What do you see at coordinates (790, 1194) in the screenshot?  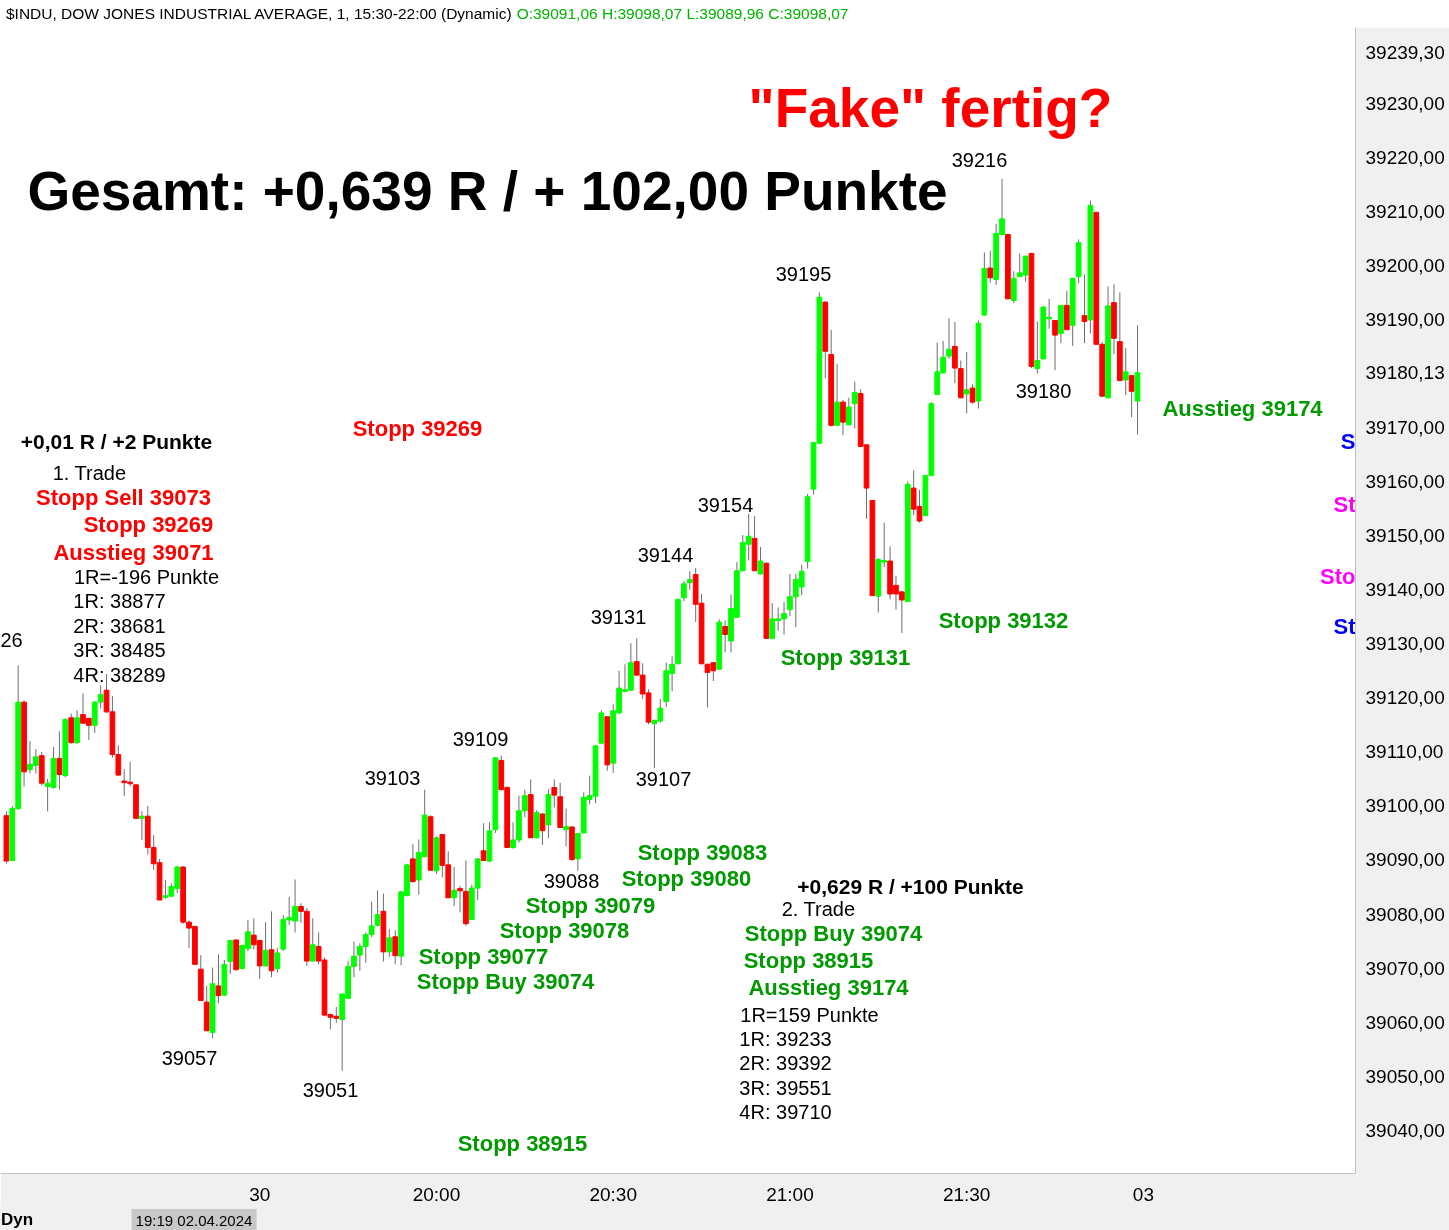 I see `x-tick-label: 21:00` at bounding box center [790, 1194].